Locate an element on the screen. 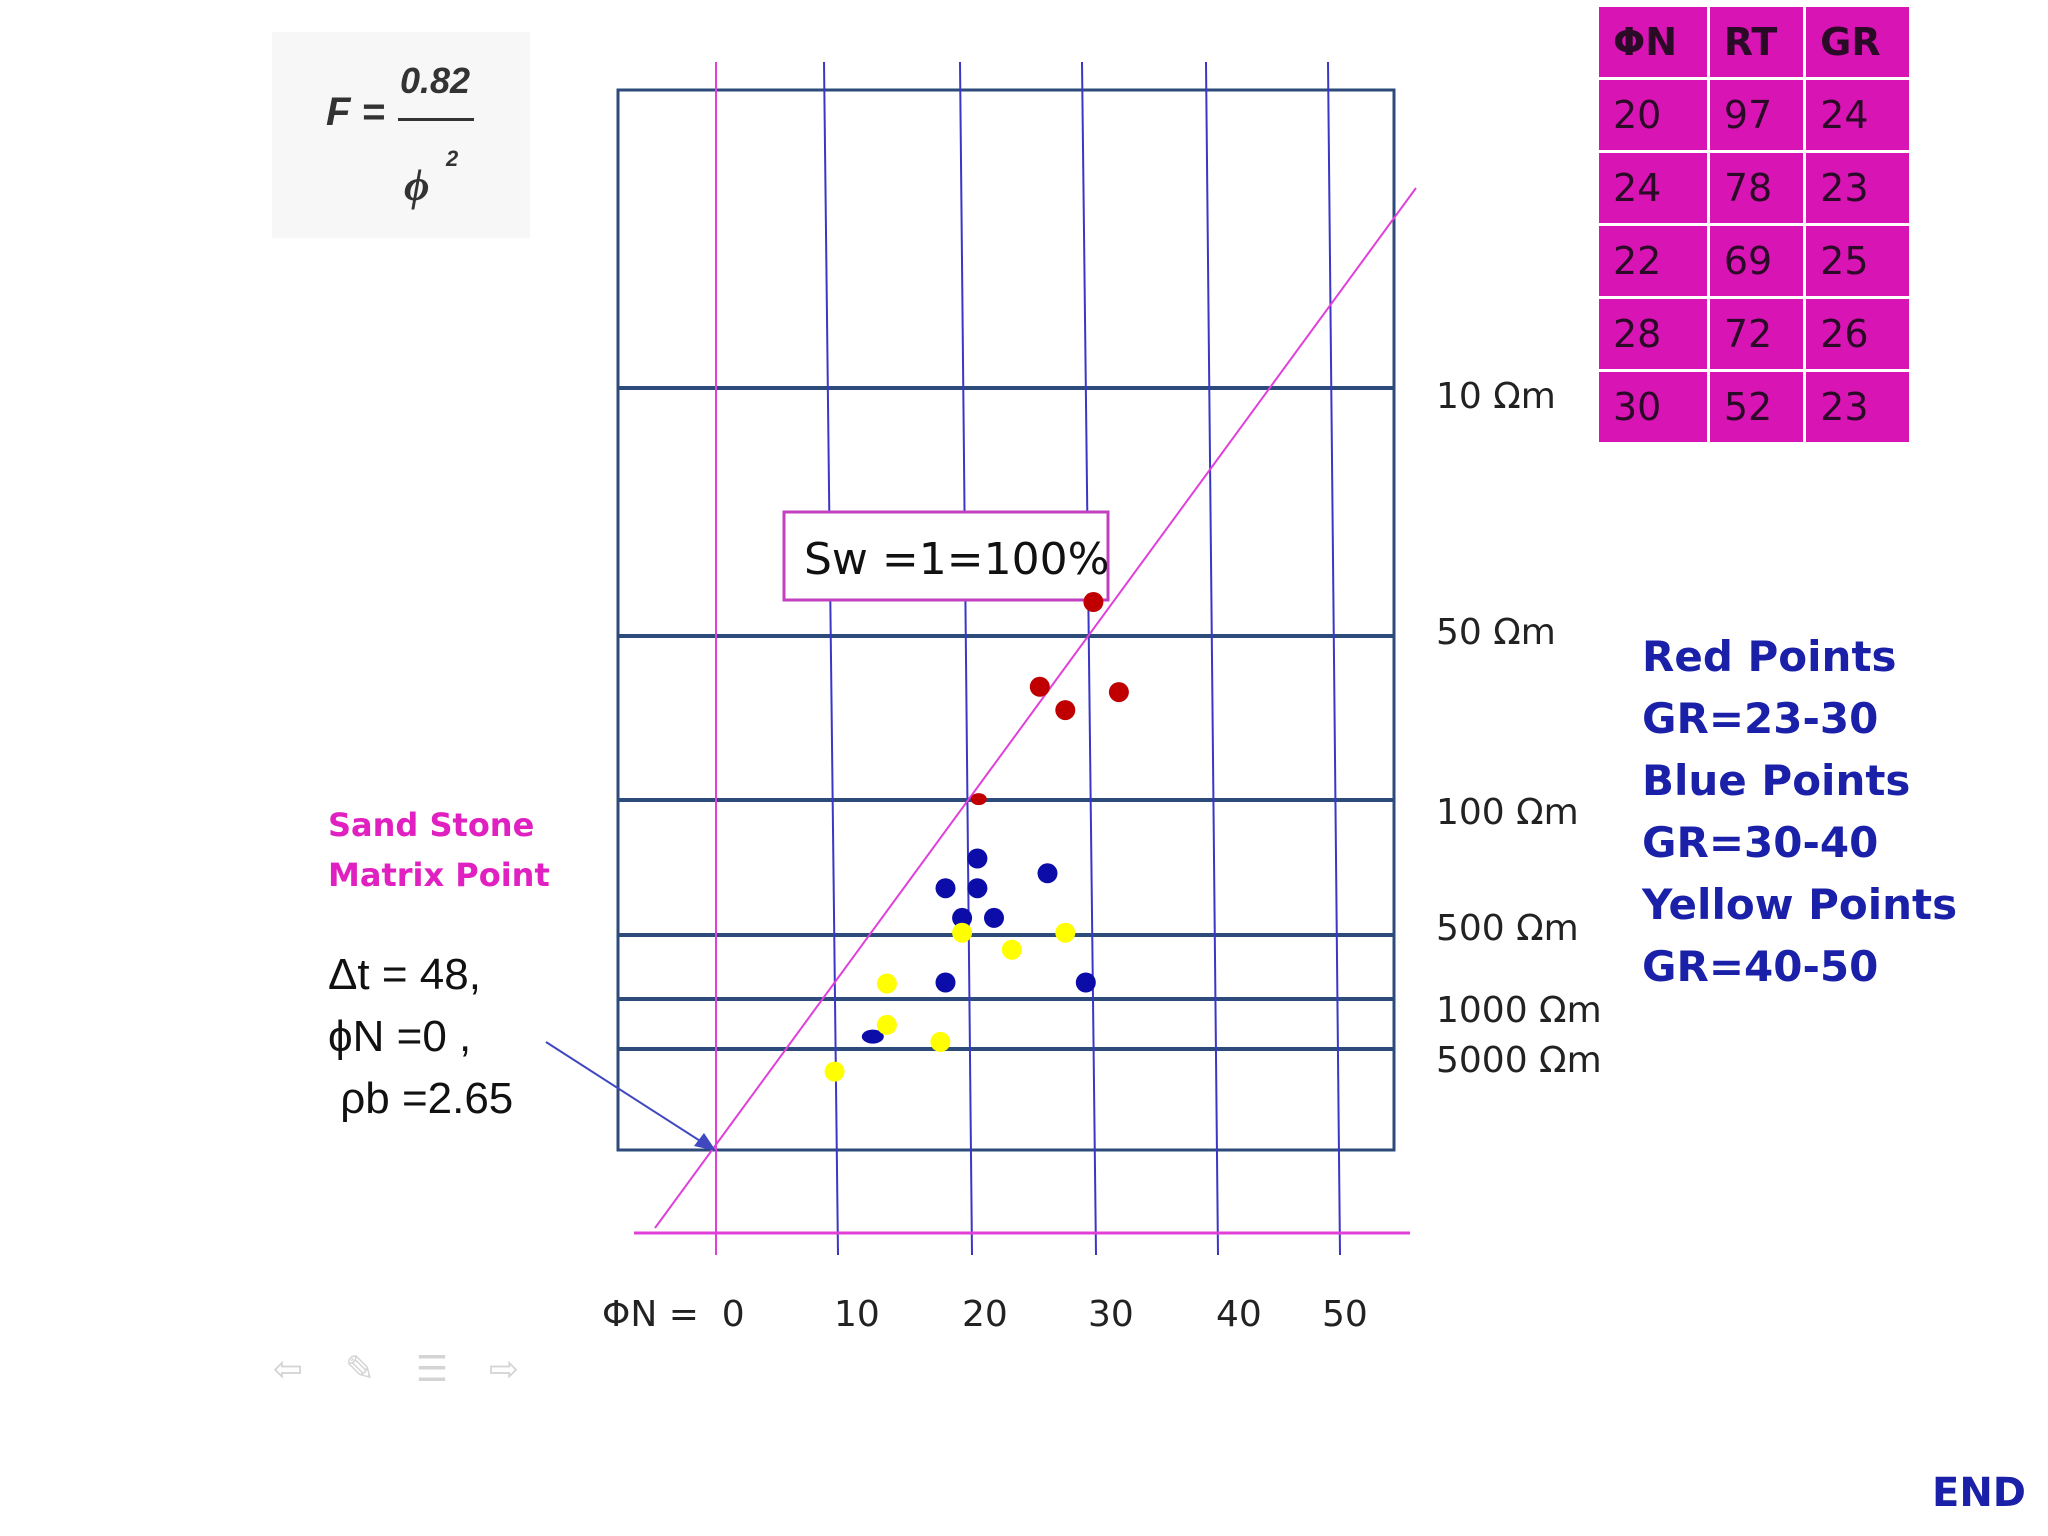 Image resolution: width=2048 pixels, height=1536 pixels. table-cell: 72 is located at coordinates (1756, 334).